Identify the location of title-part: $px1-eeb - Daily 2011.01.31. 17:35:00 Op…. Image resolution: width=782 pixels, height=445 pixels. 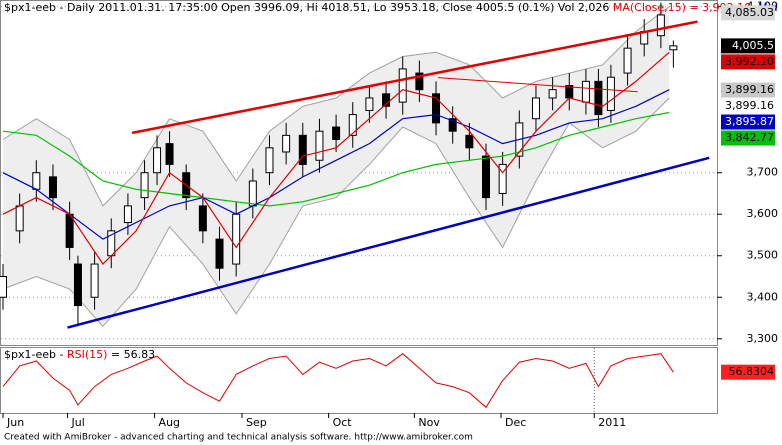
(308, 7).